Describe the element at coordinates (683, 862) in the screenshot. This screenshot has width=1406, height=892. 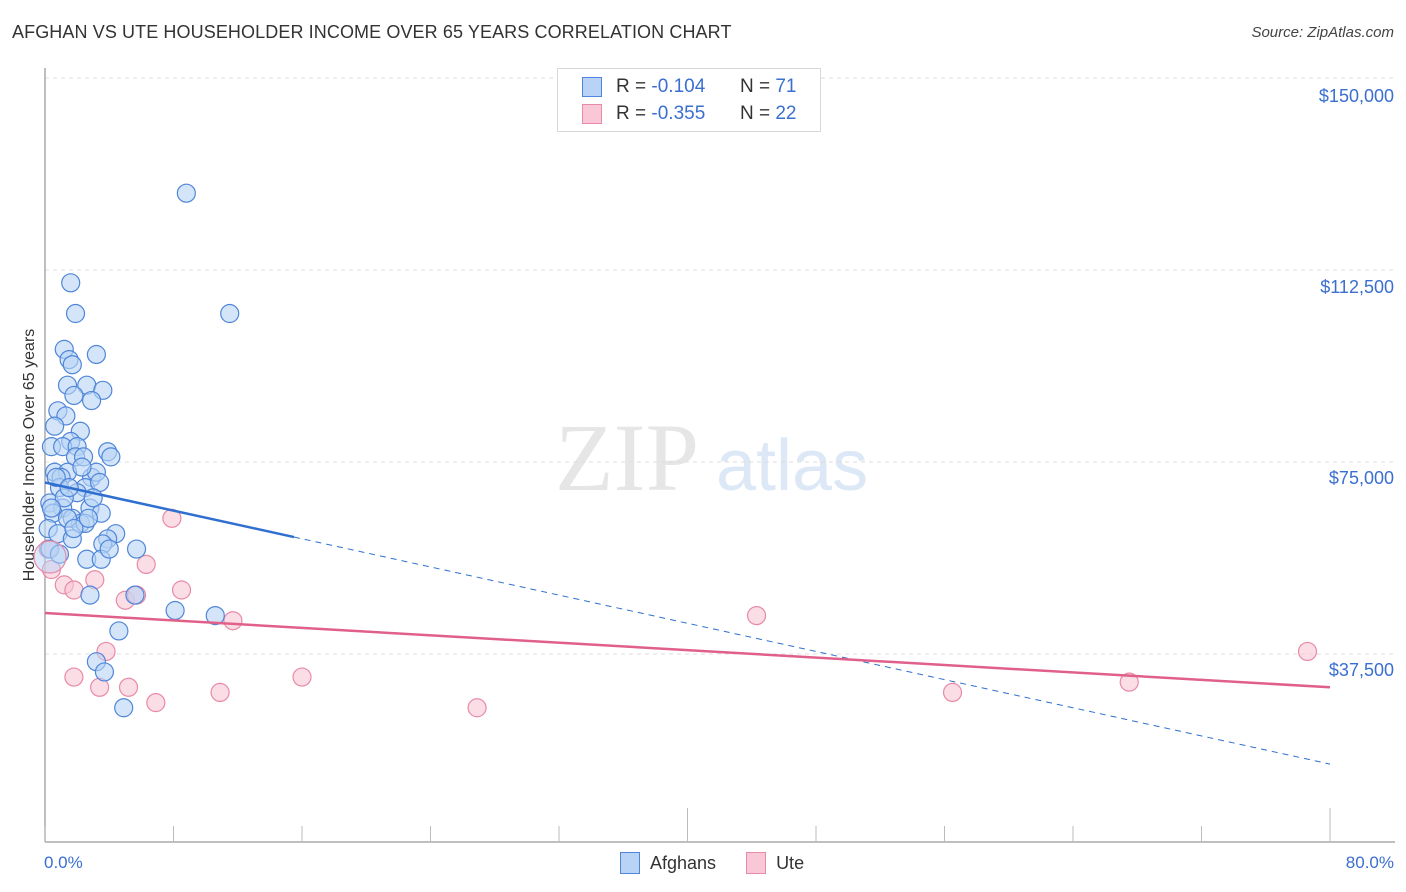
I see `legend-label-afghans: Afghans` at that location.